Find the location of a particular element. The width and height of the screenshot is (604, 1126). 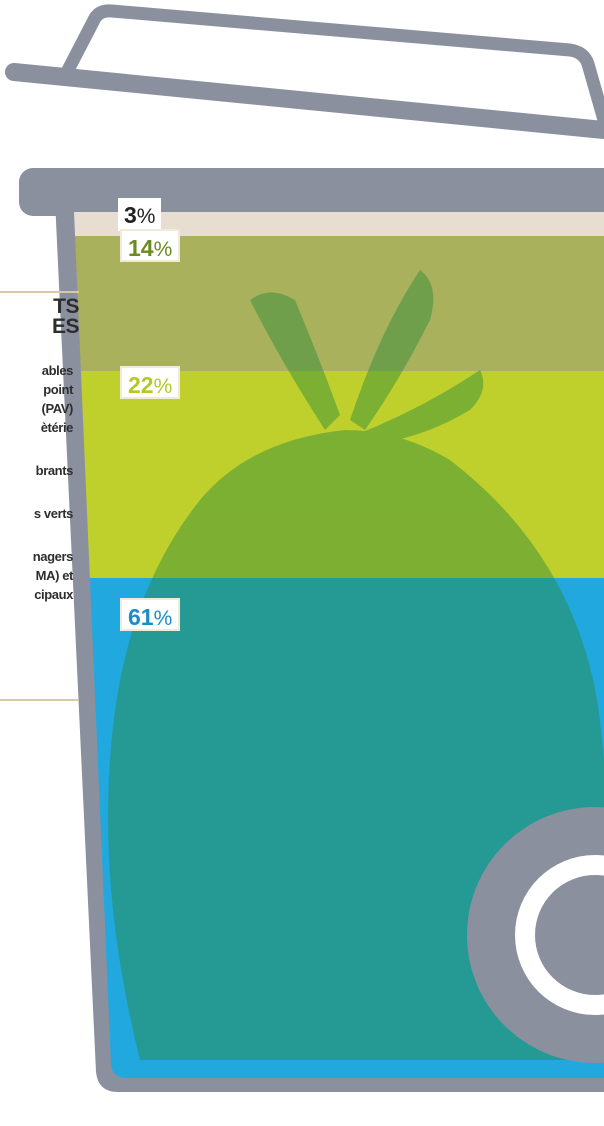

pct-value: 14 is located at coordinates (141, 248).